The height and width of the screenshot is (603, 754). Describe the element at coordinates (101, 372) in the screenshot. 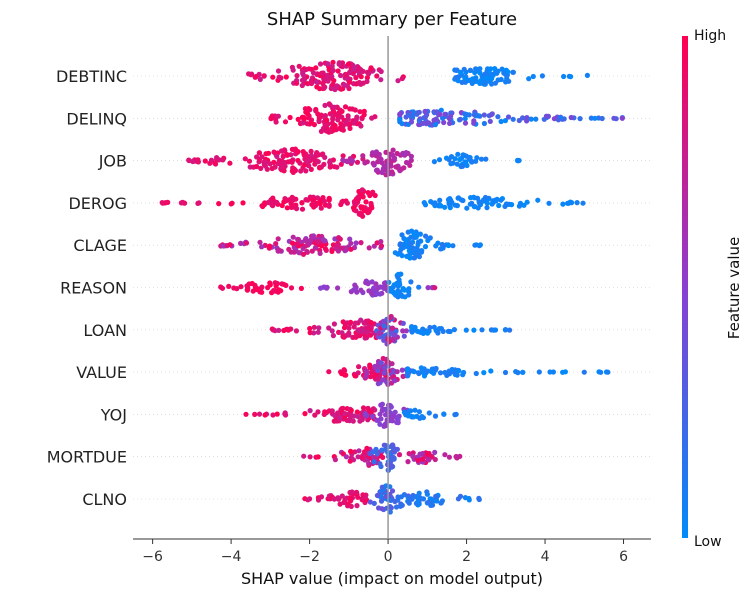

I see `feature-label-value: VALUE` at that location.